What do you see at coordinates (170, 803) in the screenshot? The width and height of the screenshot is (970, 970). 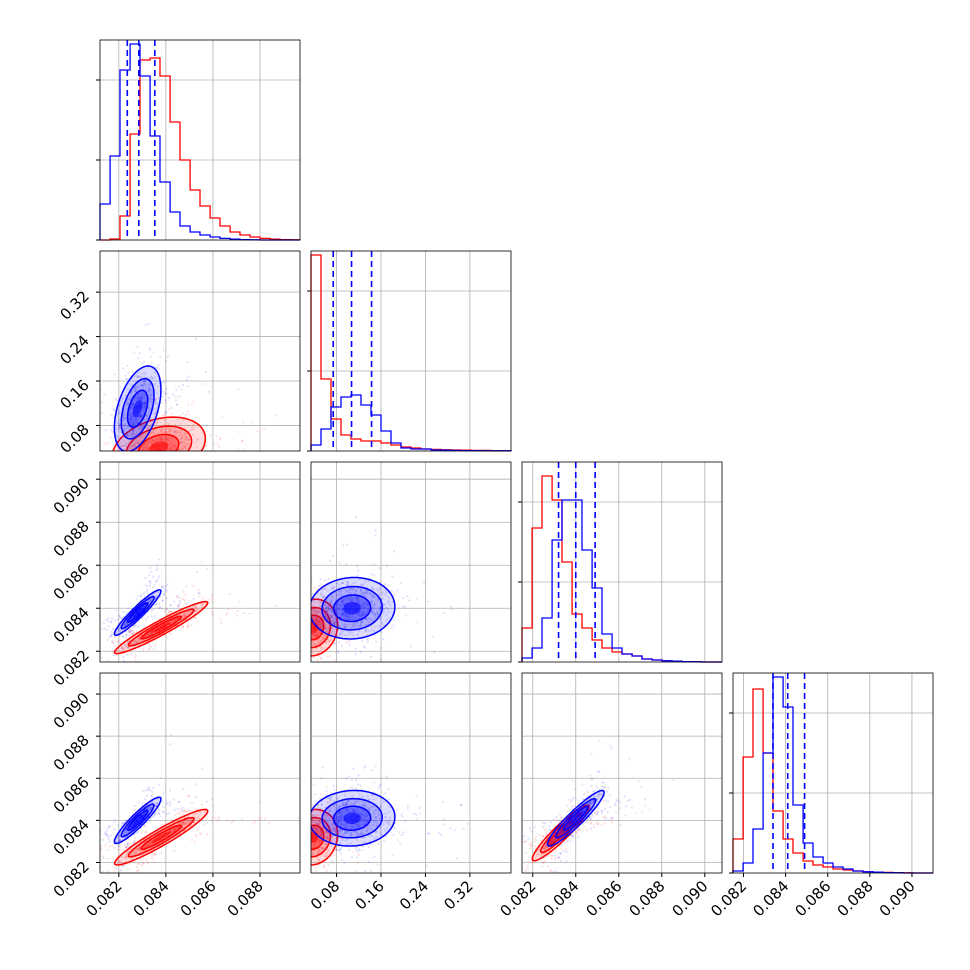 I see `panel-content` at bounding box center [170, 803].